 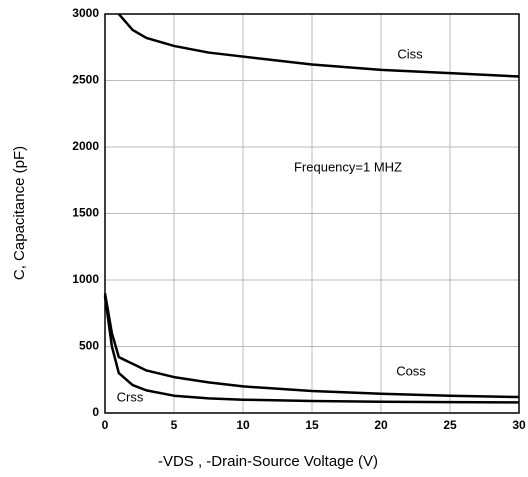 I want to click on annotation: Frequency=1 MHZ, so click(x=348, y=166).